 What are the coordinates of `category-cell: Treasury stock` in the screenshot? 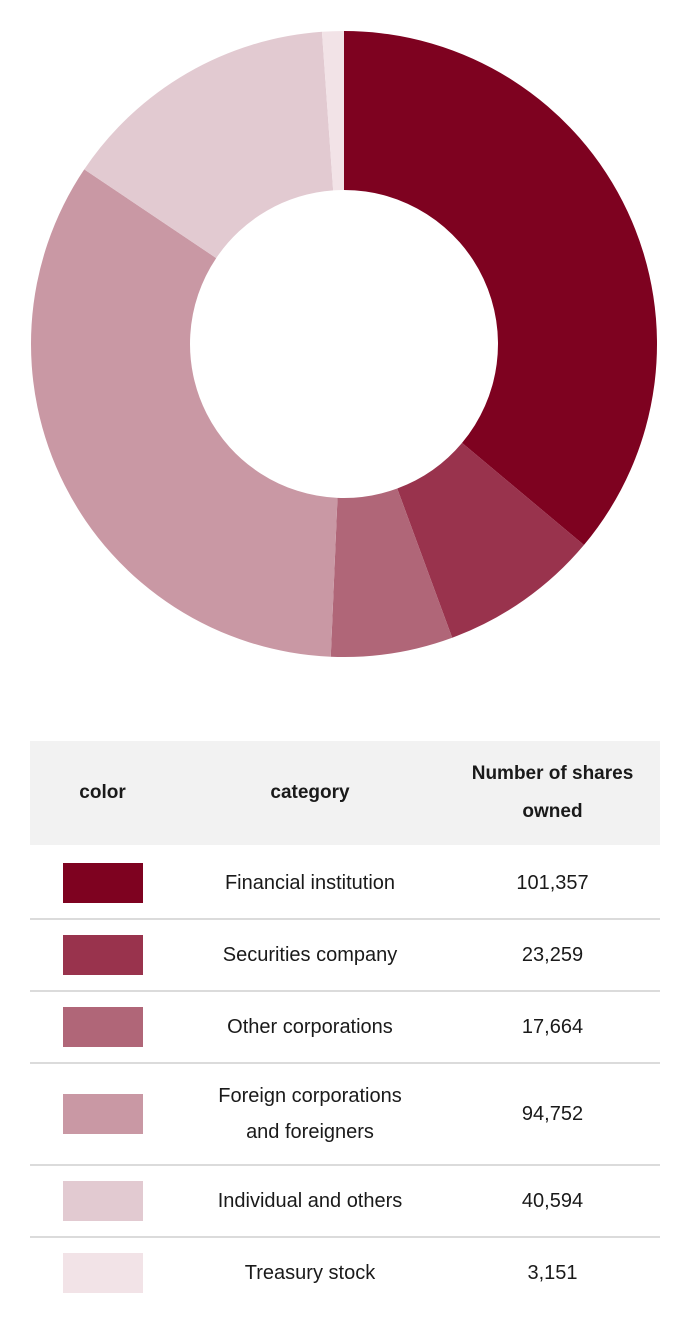 It's located at (310, 1273).